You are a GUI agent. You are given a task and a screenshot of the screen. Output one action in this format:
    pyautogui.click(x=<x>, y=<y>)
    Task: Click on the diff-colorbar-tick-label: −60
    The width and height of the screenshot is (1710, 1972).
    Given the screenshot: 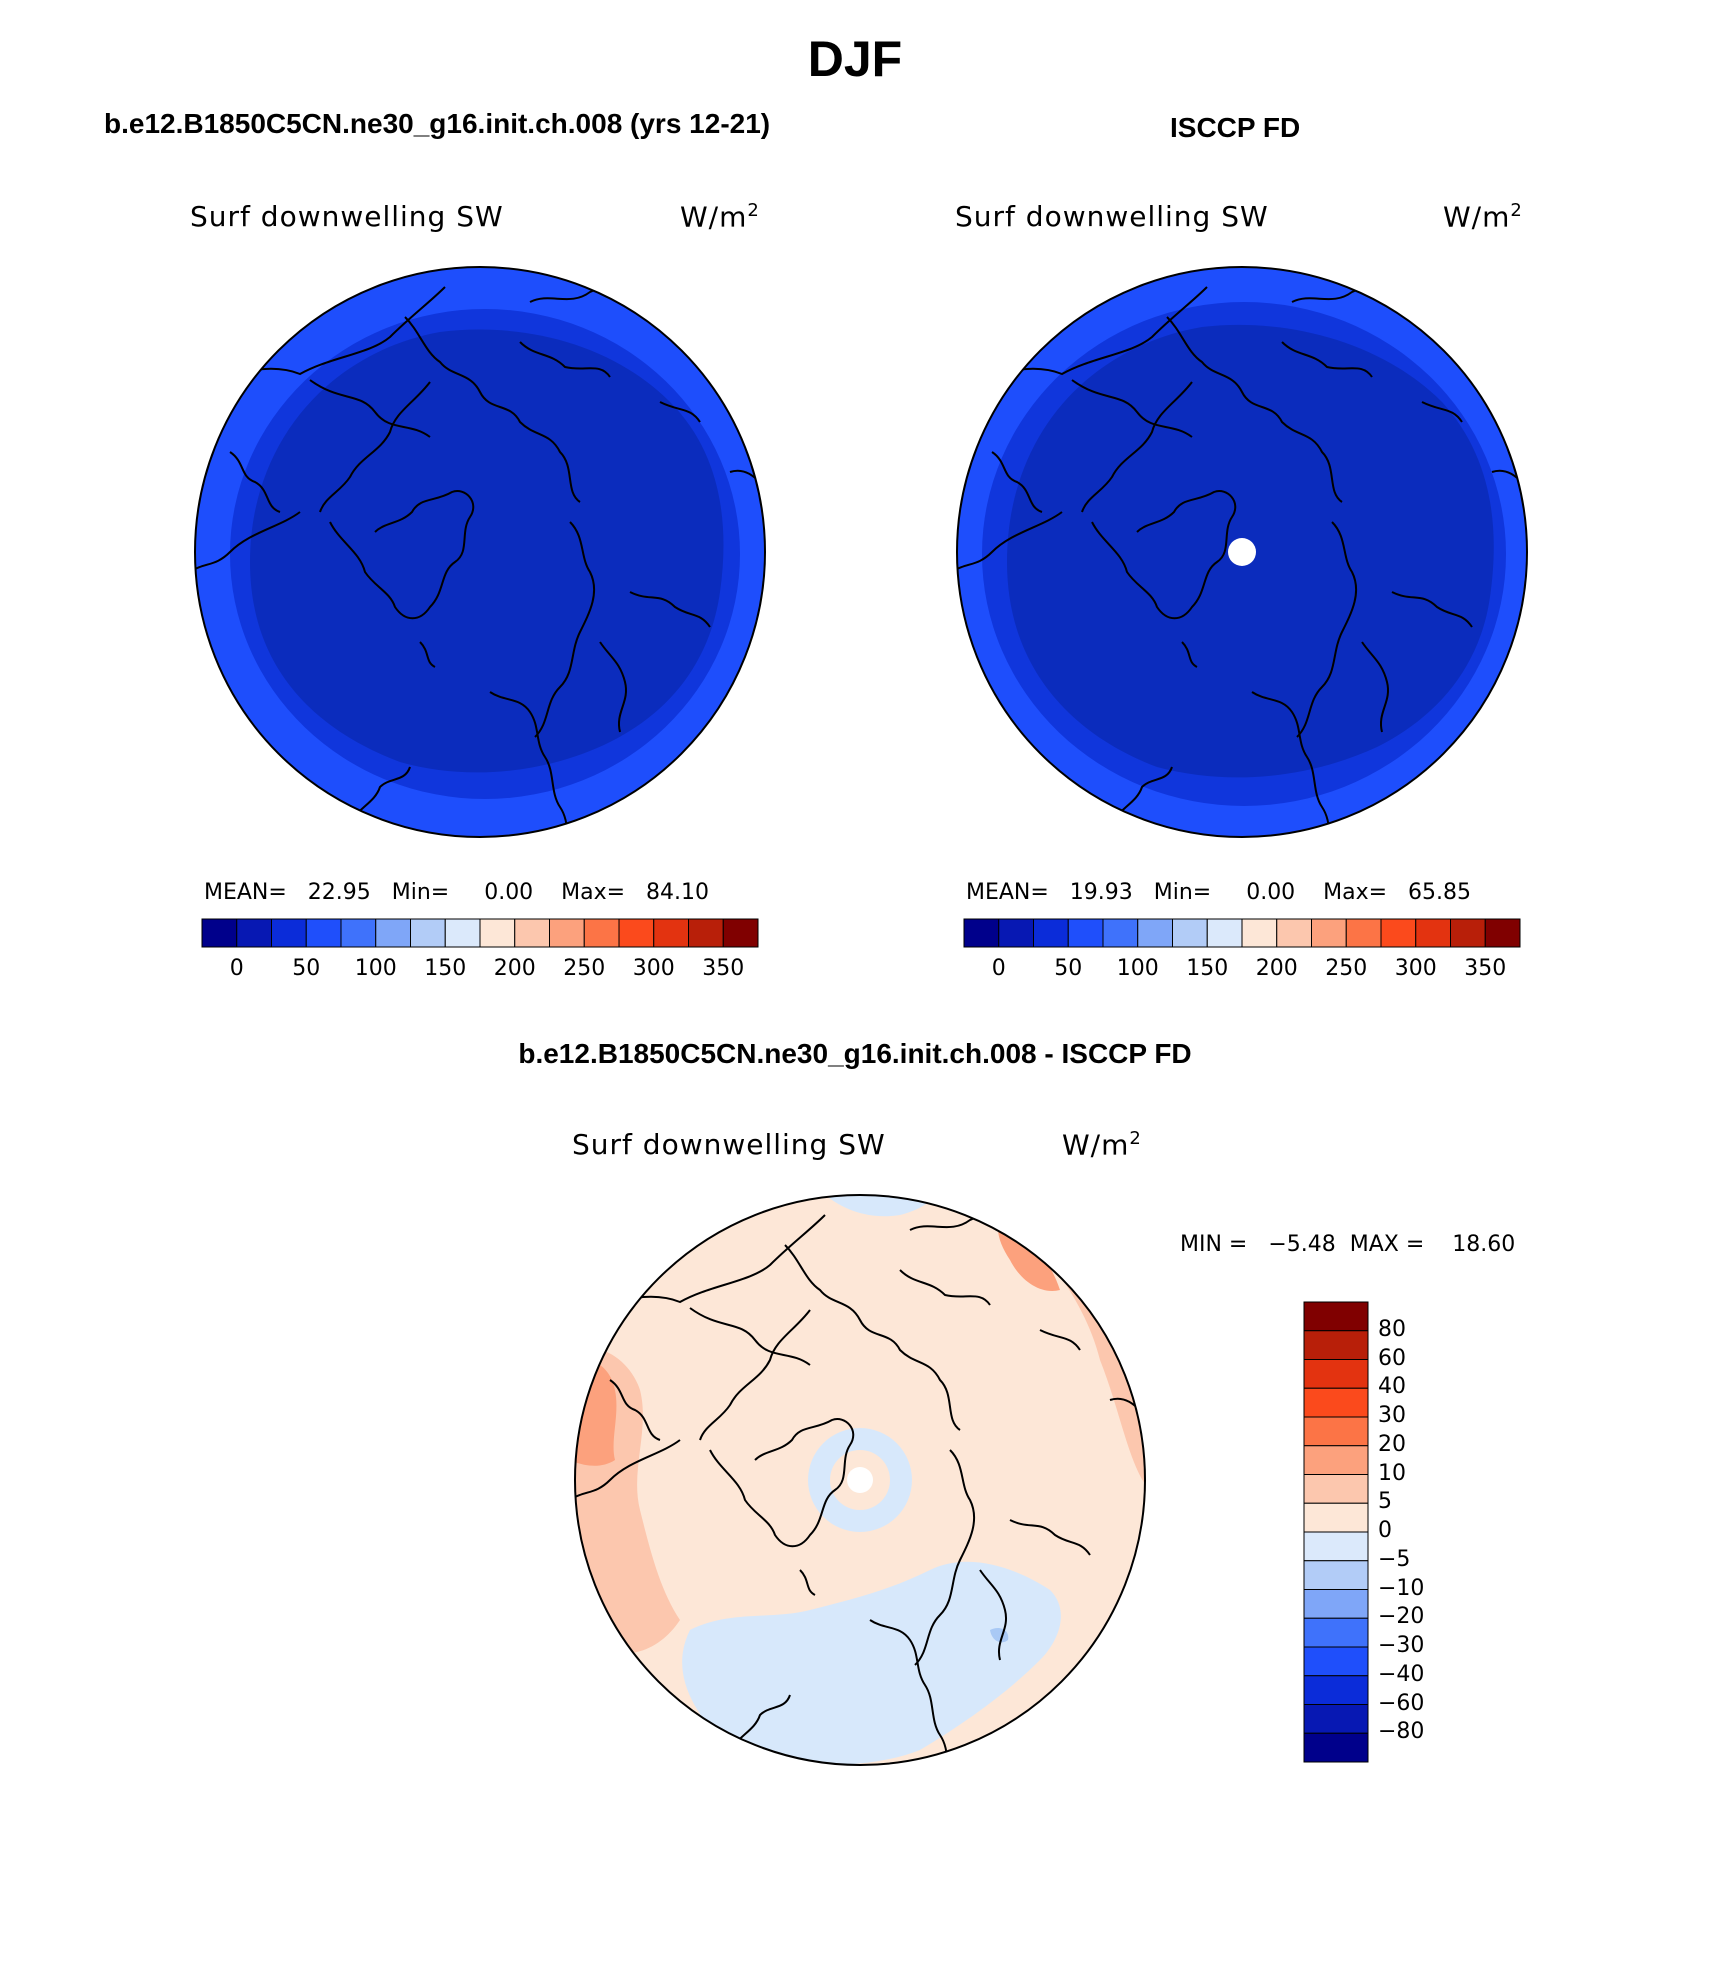 What is the action you would take?
    pyautogui.click(x=1401, y=1703)
    